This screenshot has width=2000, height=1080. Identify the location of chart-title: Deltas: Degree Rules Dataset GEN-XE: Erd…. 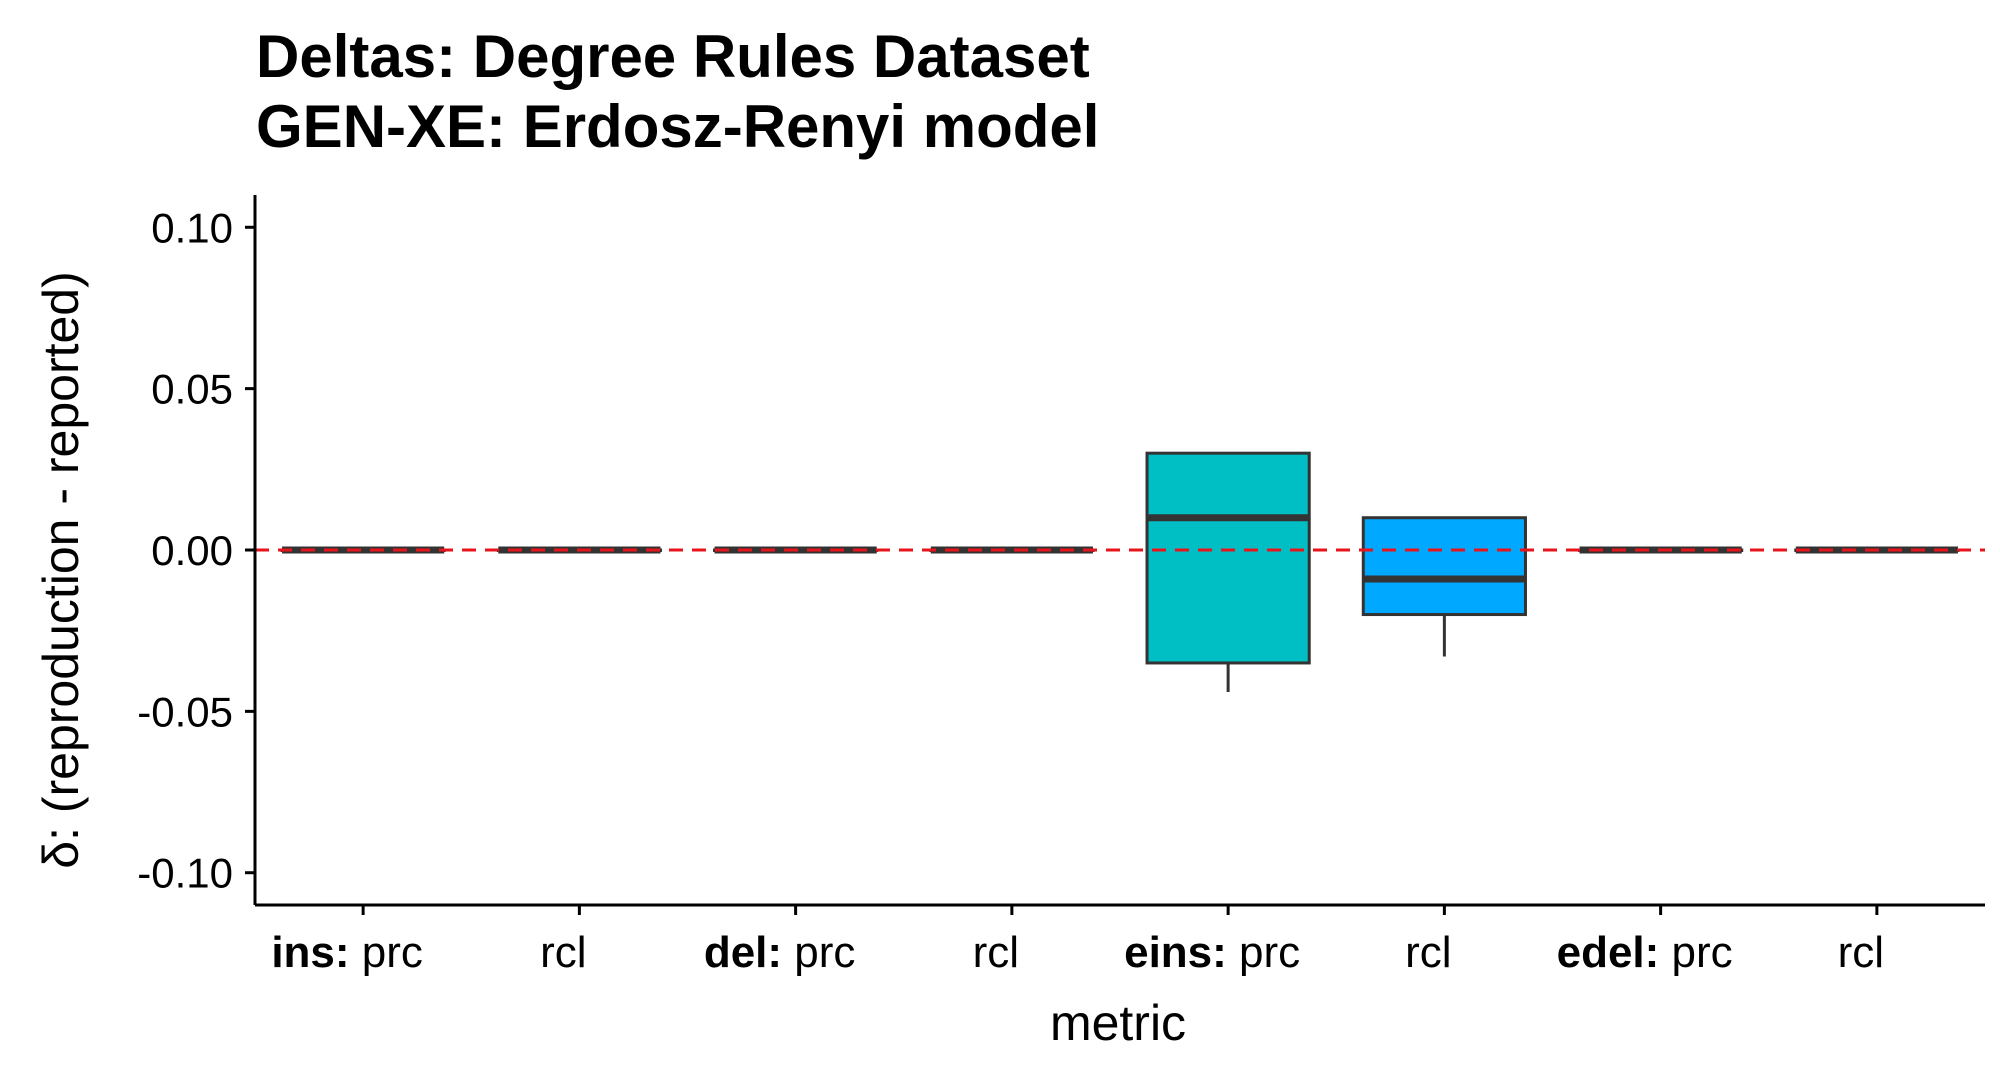
(677, 92).